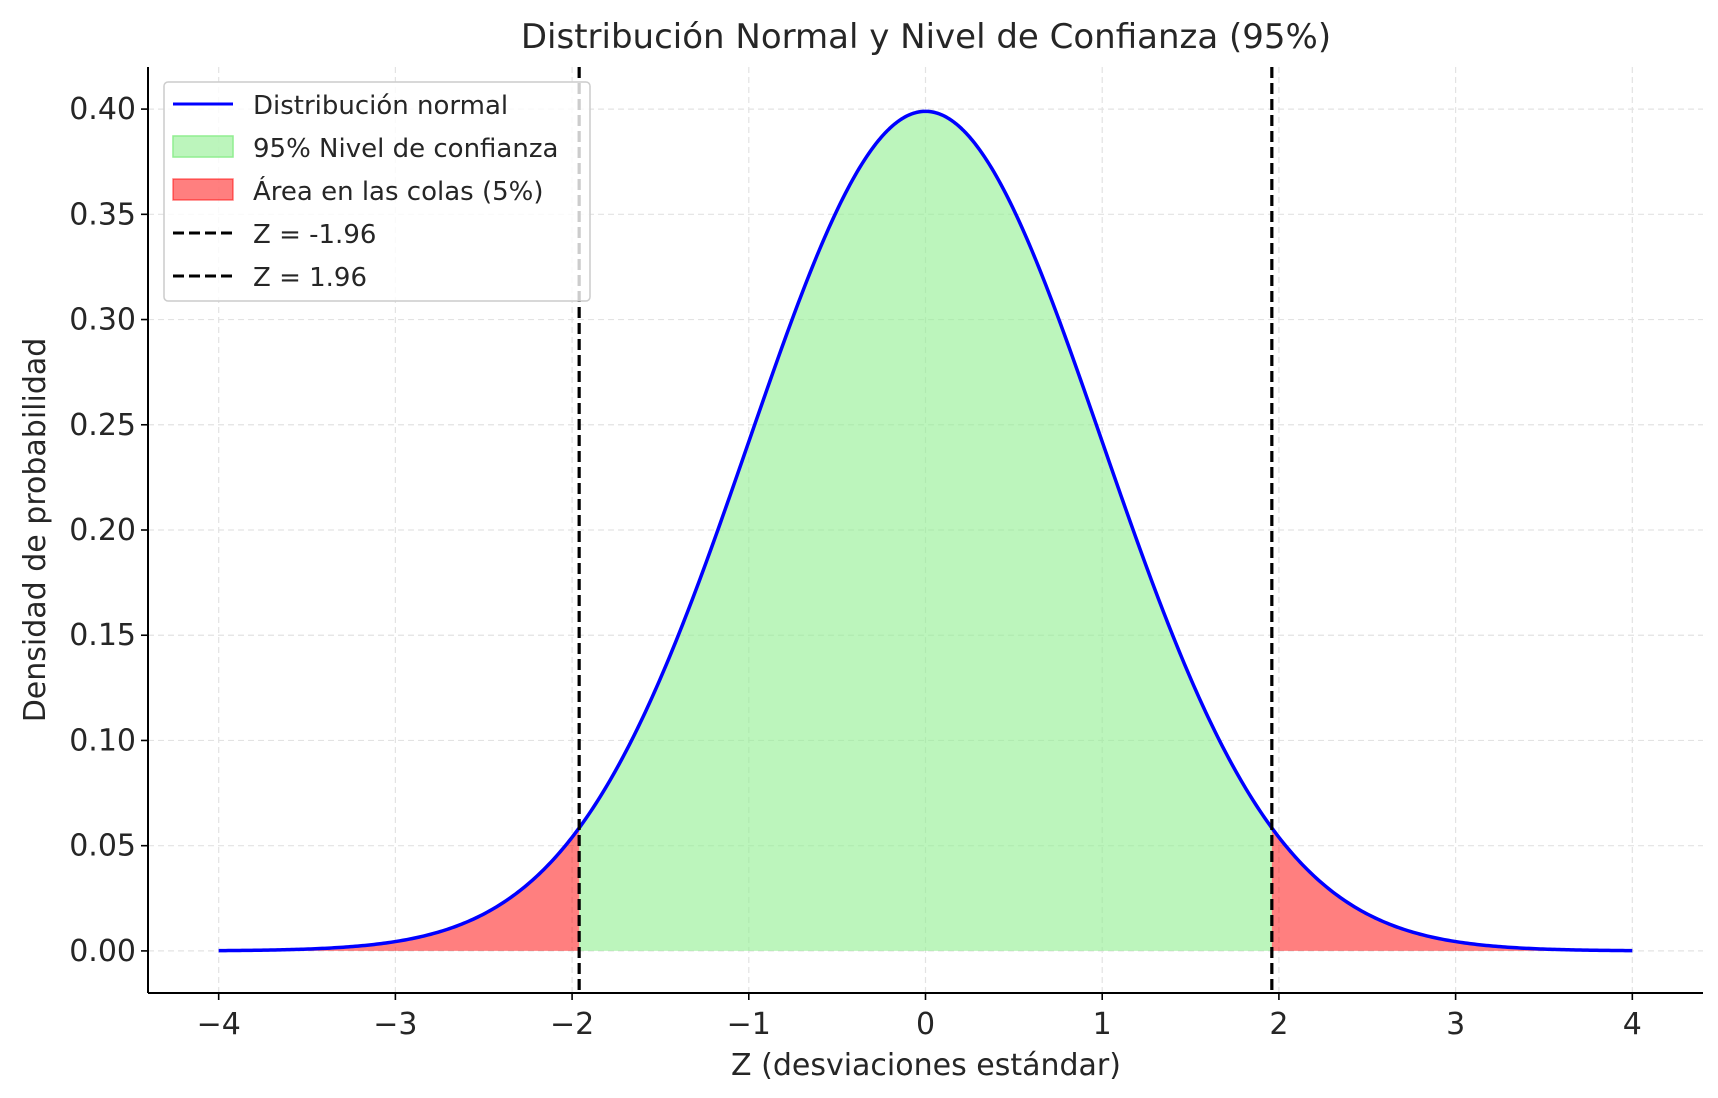 The height and width of the screenshot is (1098, 1718). What do you see at coordinates (102, 214) in the screenshot?
I see `y-tick-label-7: 0.35` at bounding box center [102, 214].